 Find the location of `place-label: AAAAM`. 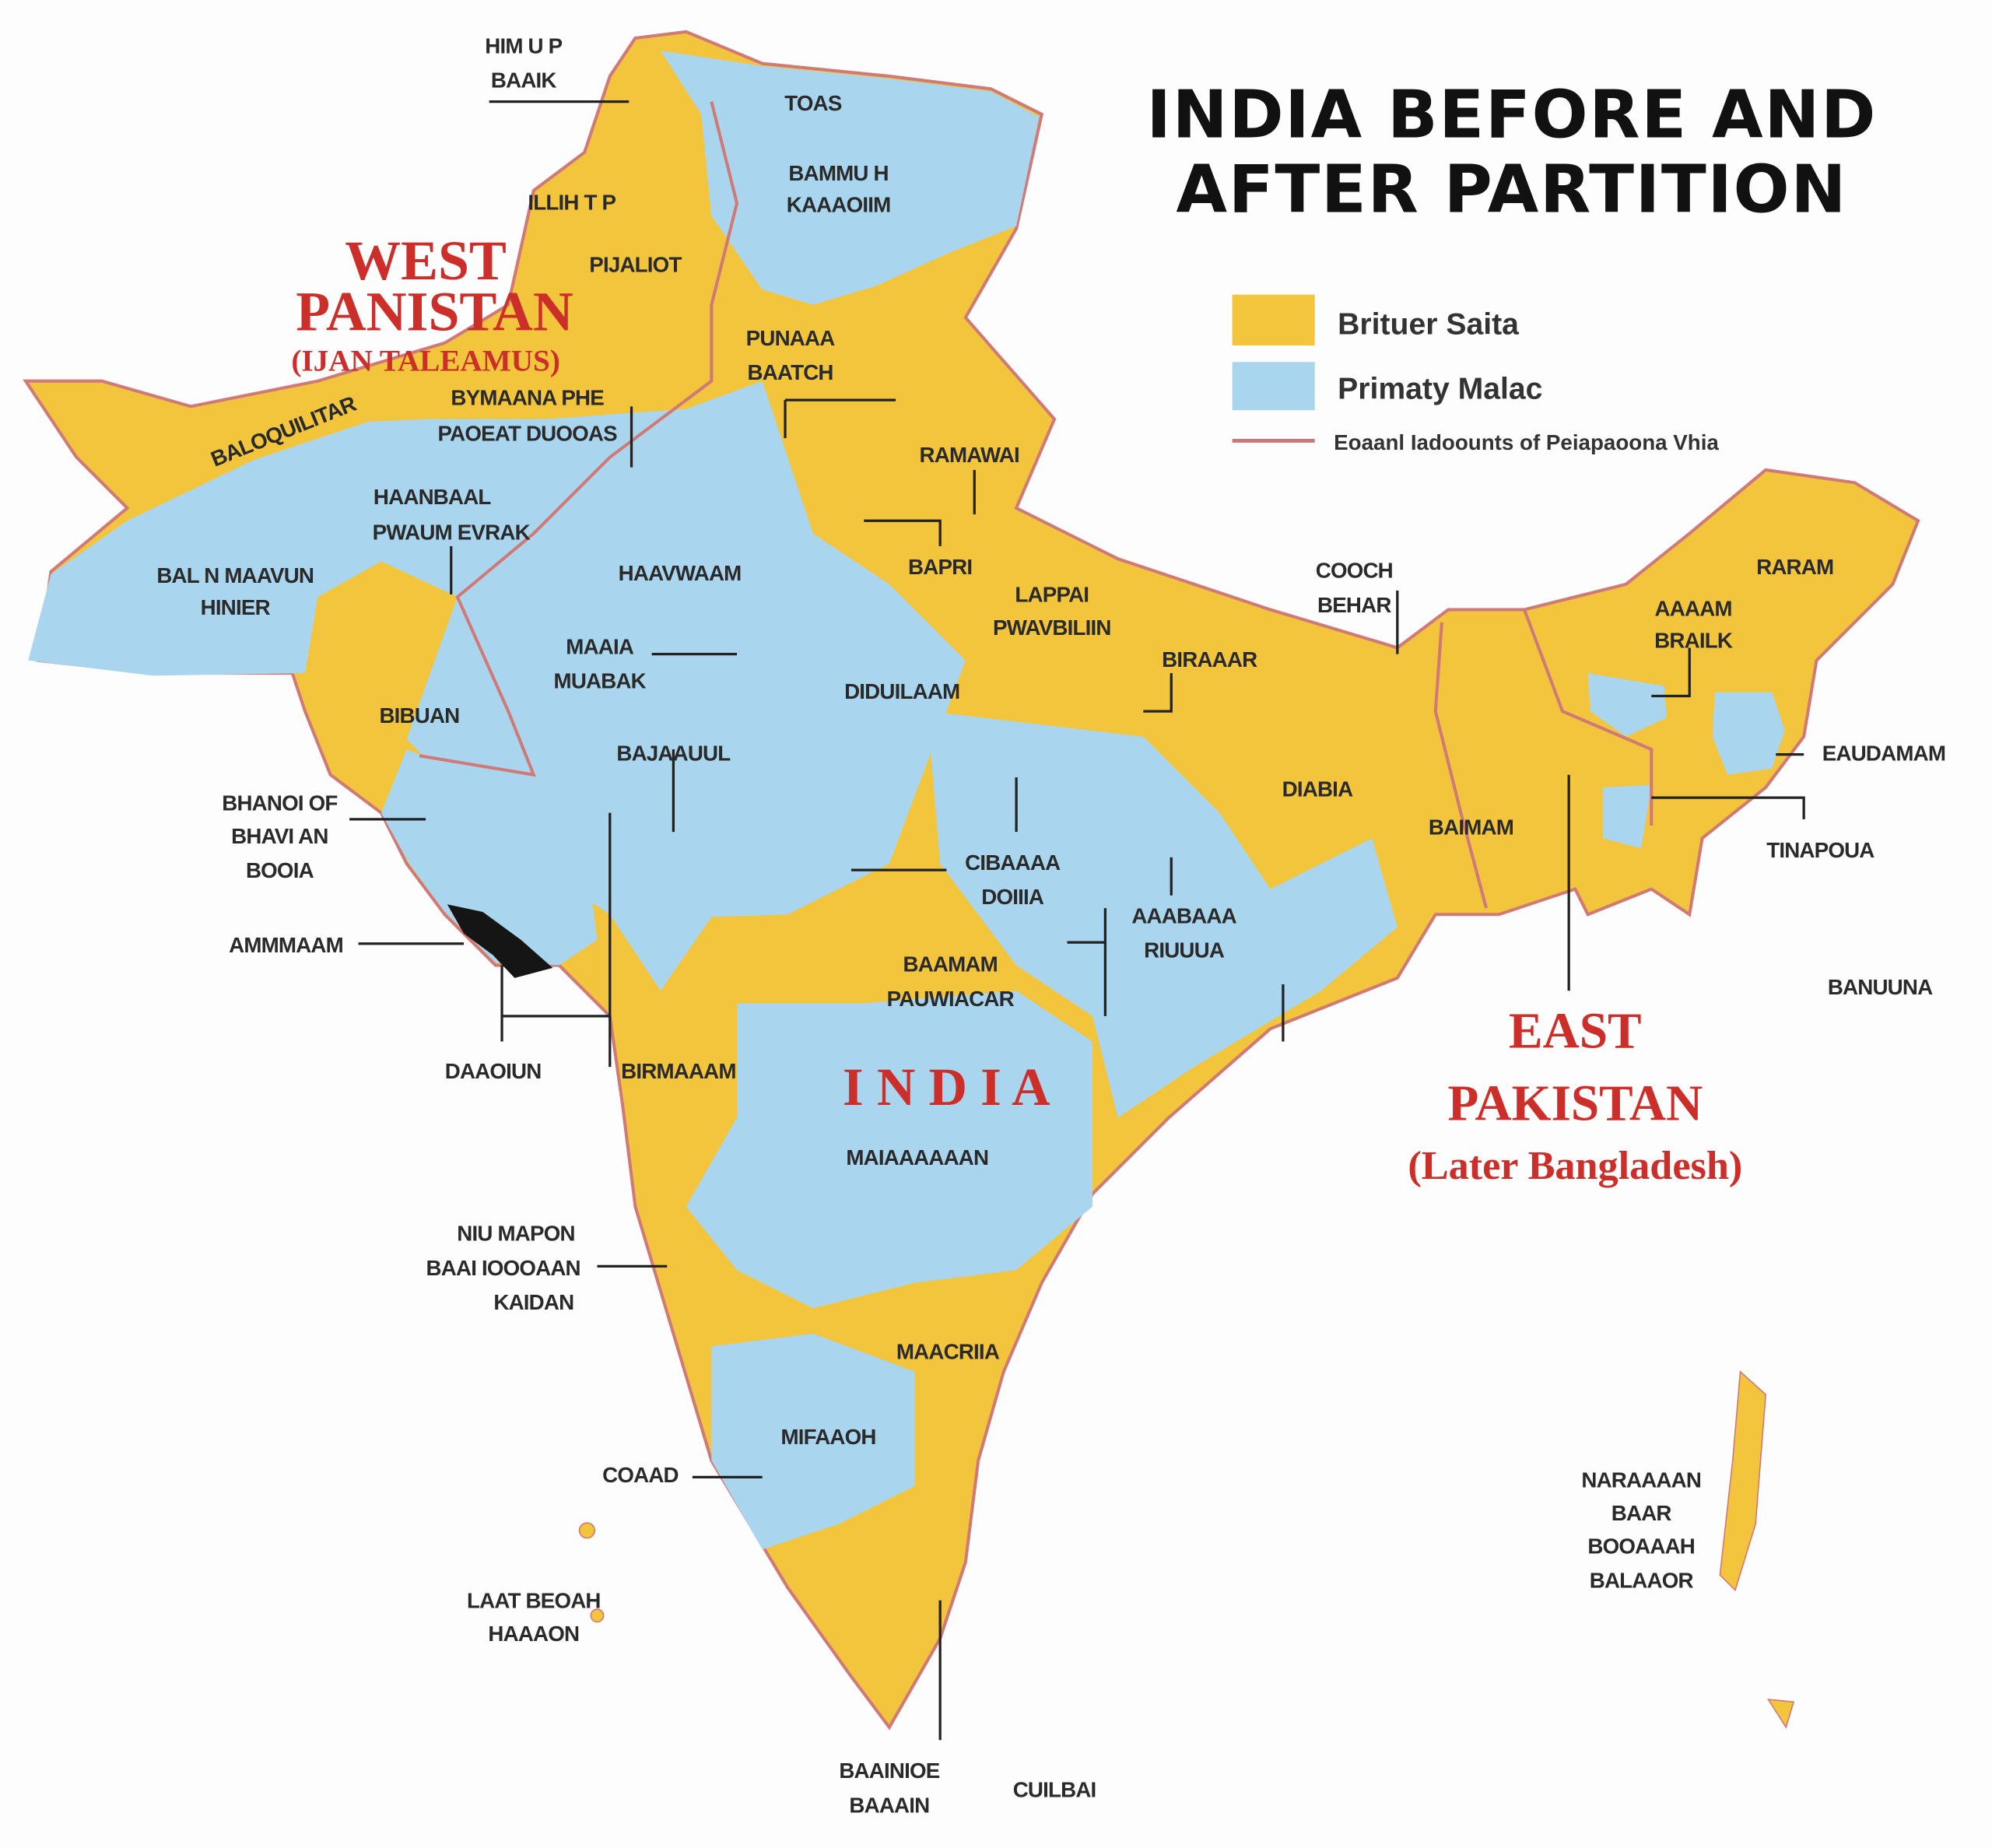

place-label: AAAAM is located at coordinates (1693, 609).